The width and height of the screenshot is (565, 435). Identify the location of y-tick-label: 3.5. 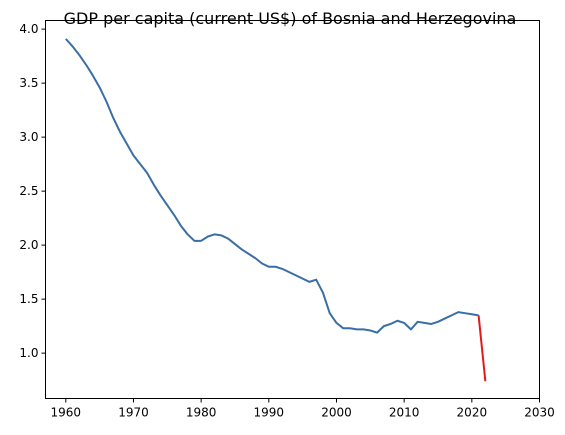
(28, 83).